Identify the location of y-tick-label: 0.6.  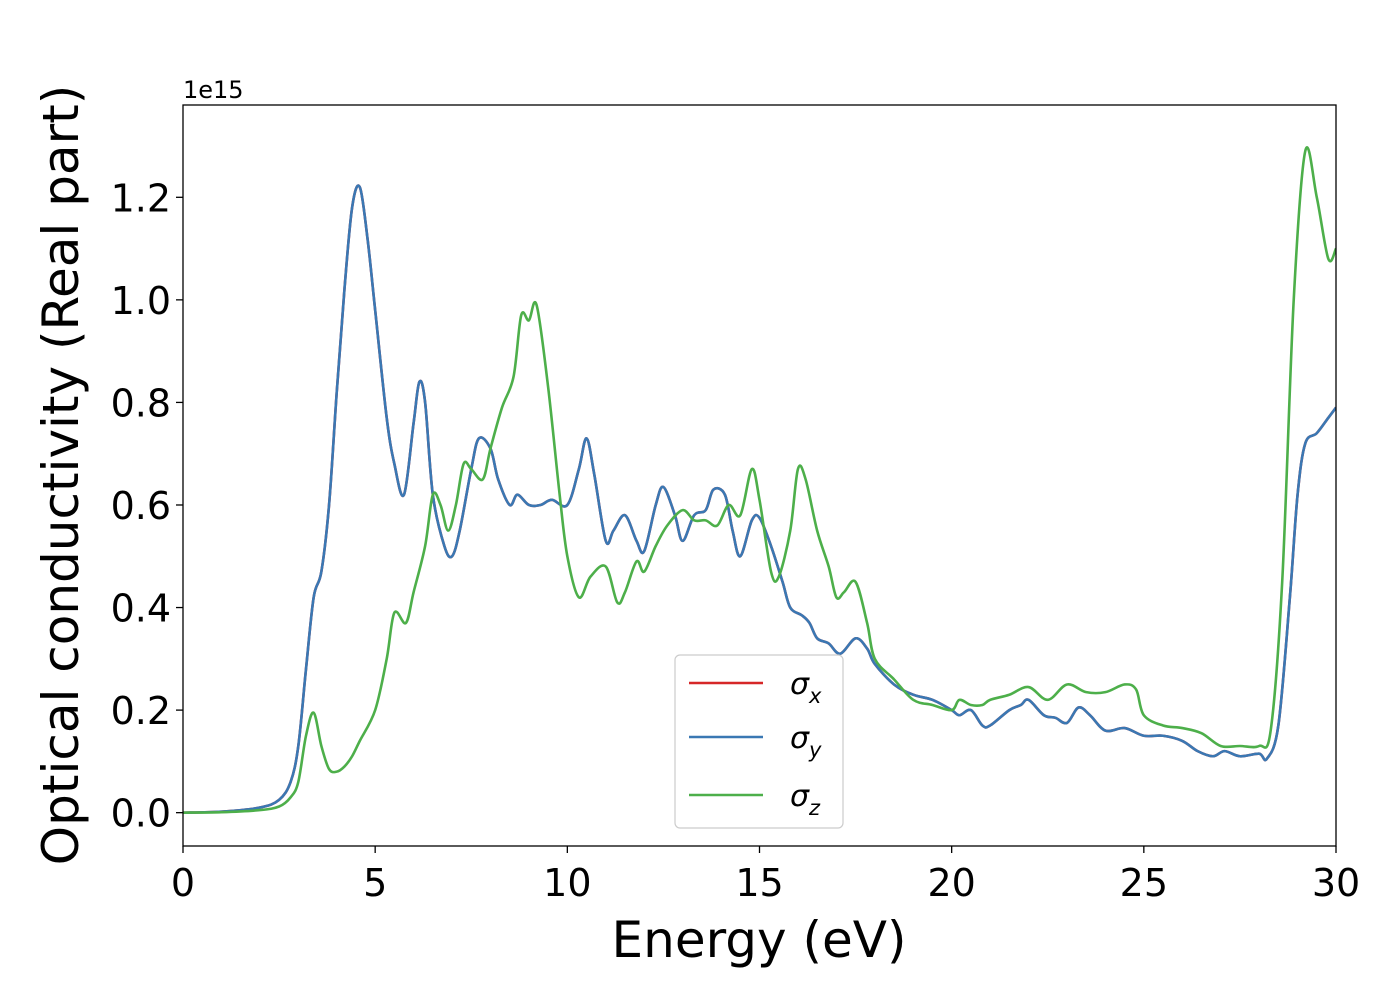
(141, 506).